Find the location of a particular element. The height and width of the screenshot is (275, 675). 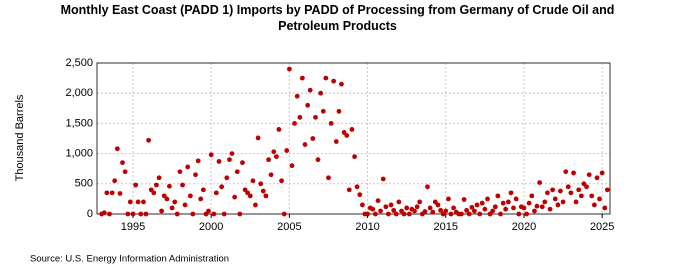

y-tick-label: 0 is located at coordinates (90, 214).